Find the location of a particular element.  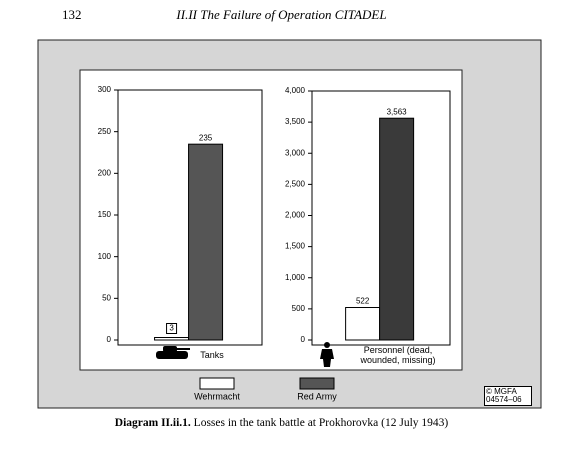

y-tick-label: 50 is located at coordinates (106, 297).